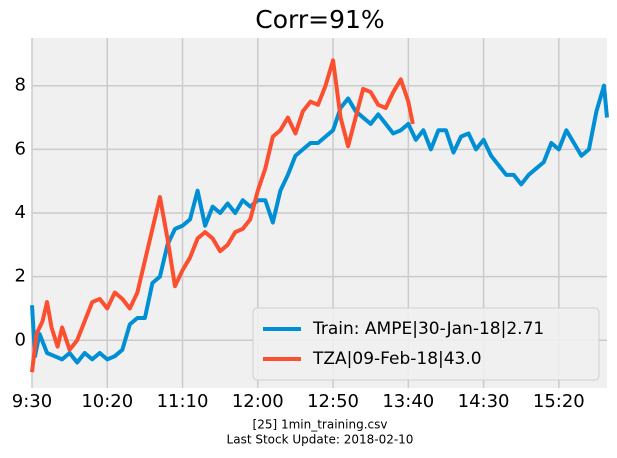 This screenshot has height=458, width=617. I want to click on x-tick-label: 10:20, so click(107, 401).